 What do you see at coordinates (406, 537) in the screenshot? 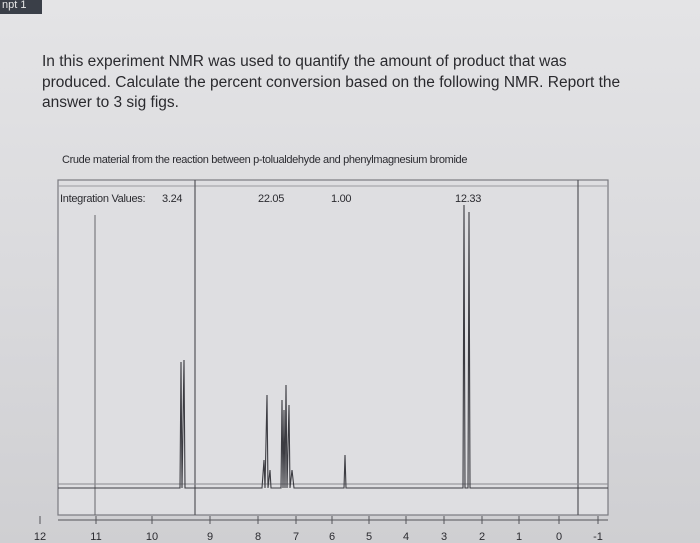
I see `axis-label: 4` at bounding box center [406, 537].